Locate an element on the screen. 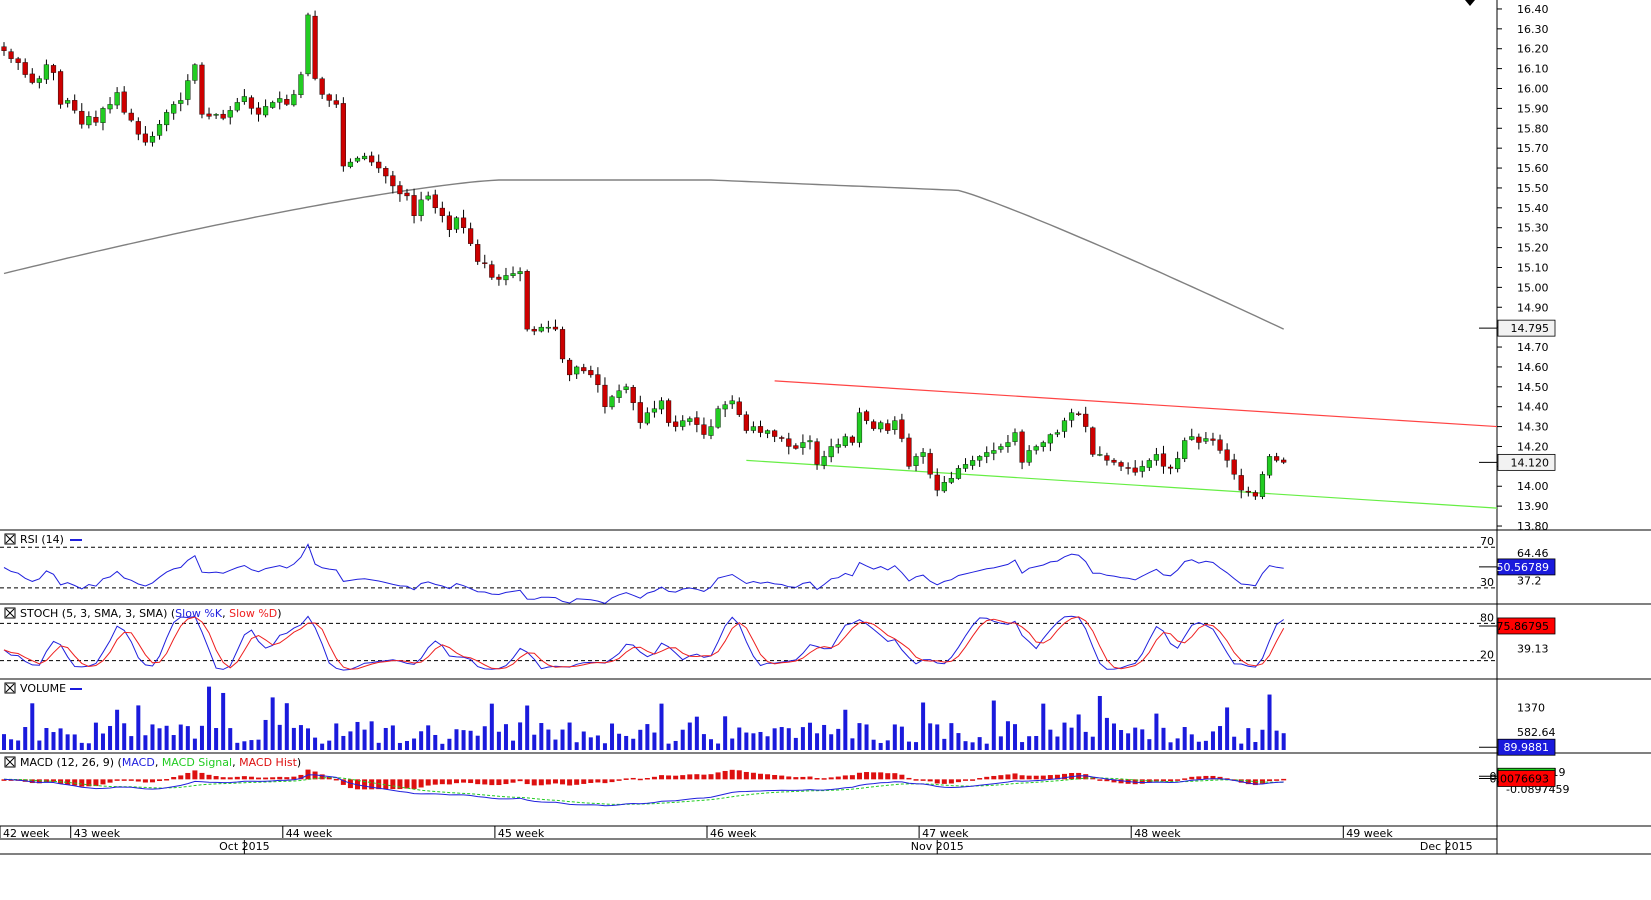 This screenshot has height=900, width=1651. stoch-close-button is located at coordinates (10, 613).